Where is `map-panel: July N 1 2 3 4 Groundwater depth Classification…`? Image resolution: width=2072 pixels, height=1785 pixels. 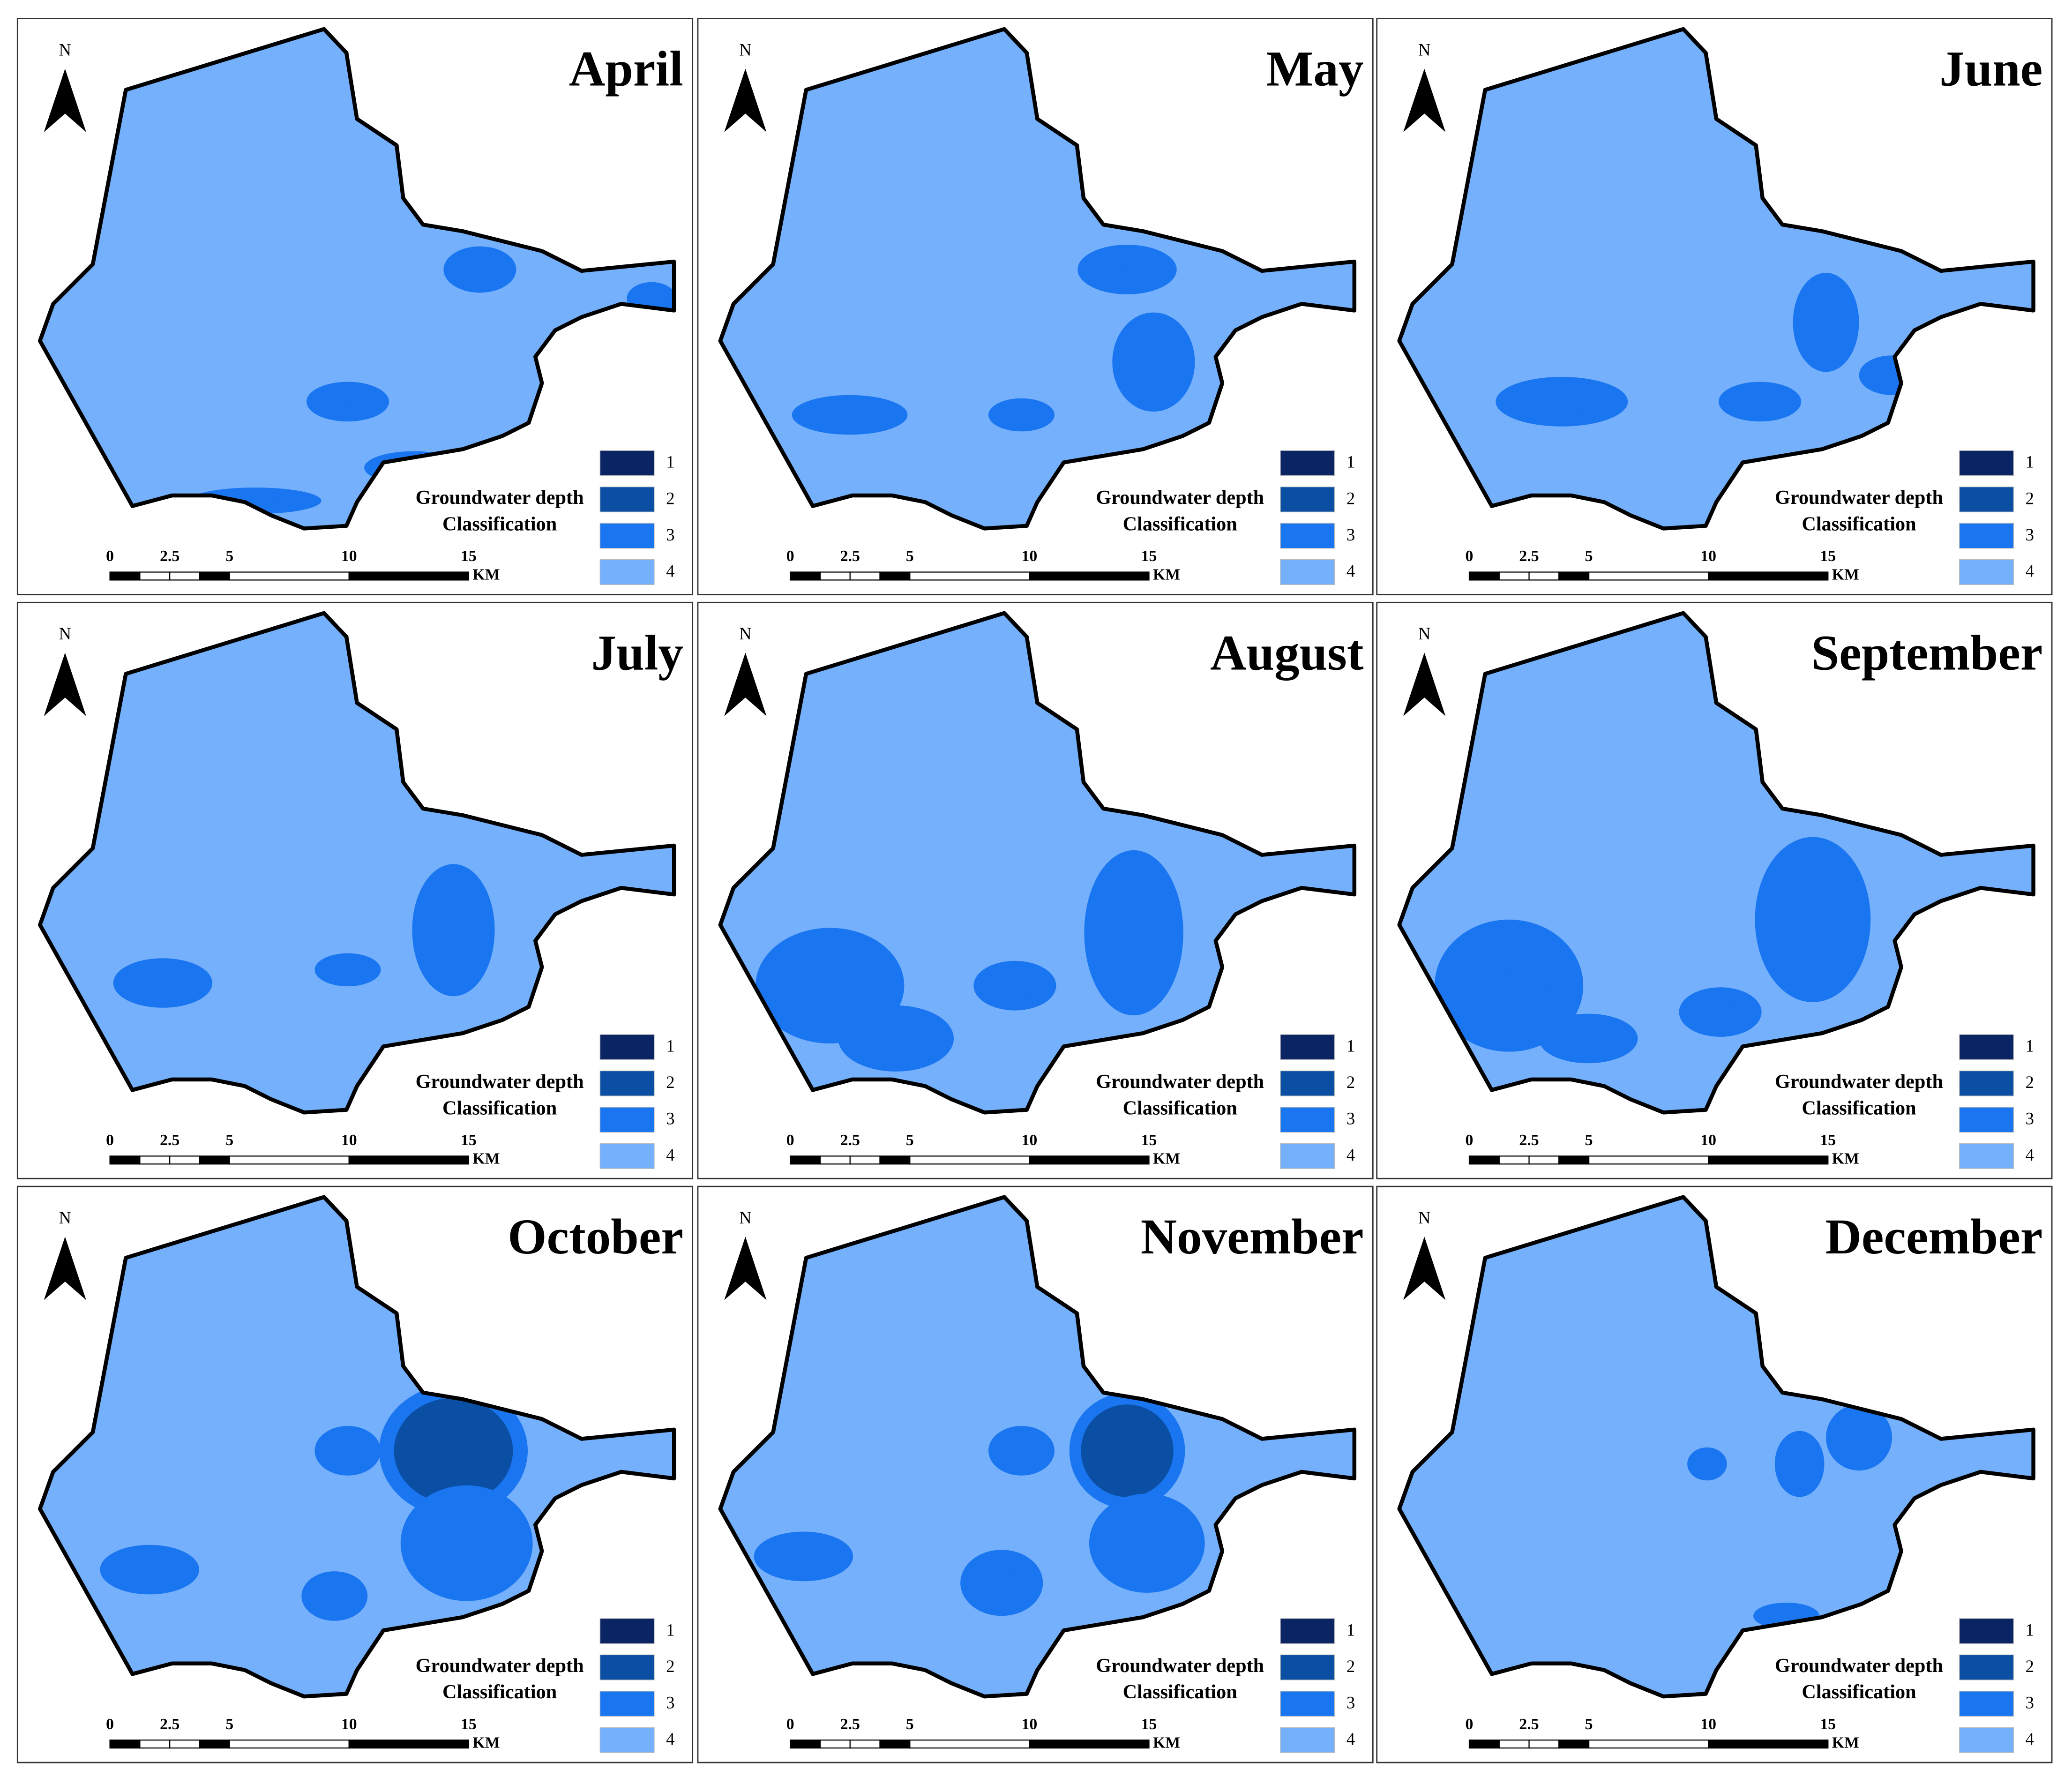 map-panel: July N 1 2 3 4 Groundwater depth Classification… is located at coordinates (355, 890).